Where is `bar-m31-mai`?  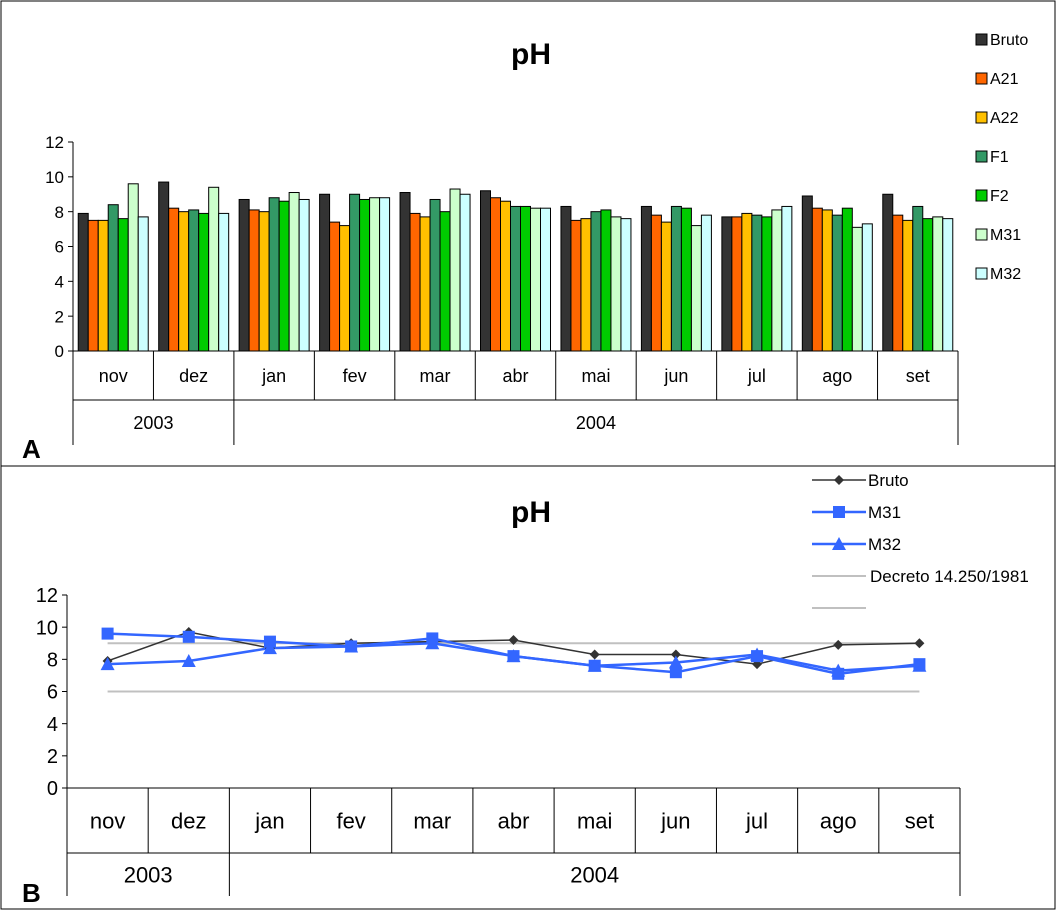
bar-m31-mai is located at coordinates (616, 284).